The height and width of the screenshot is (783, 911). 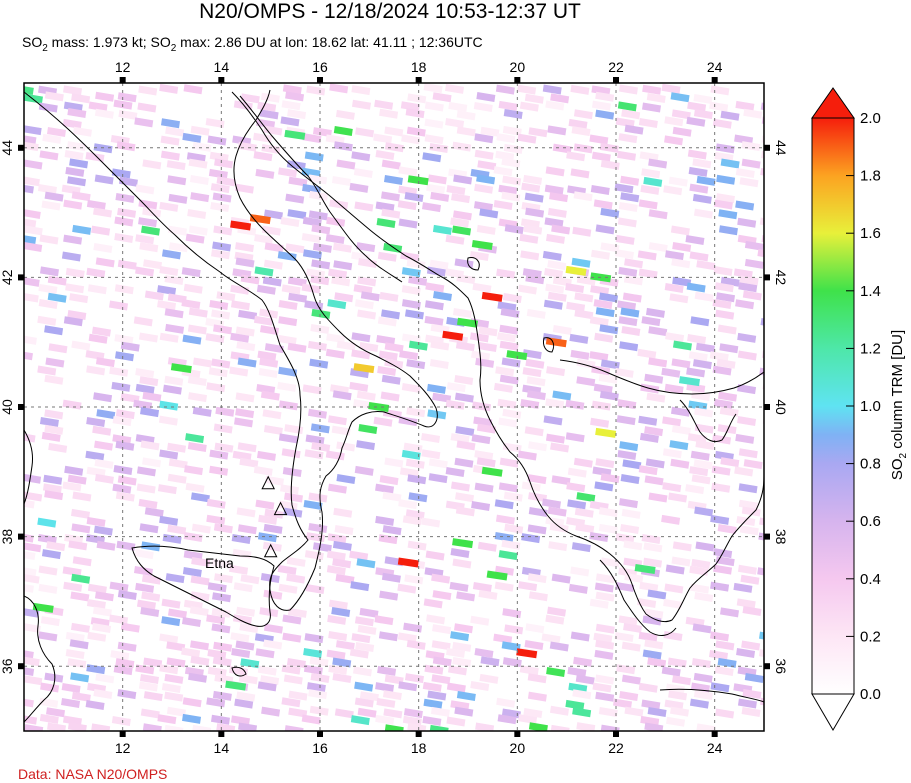 I want to click on tick-label-lon-bottom: 16, so click(x=320, y=748).